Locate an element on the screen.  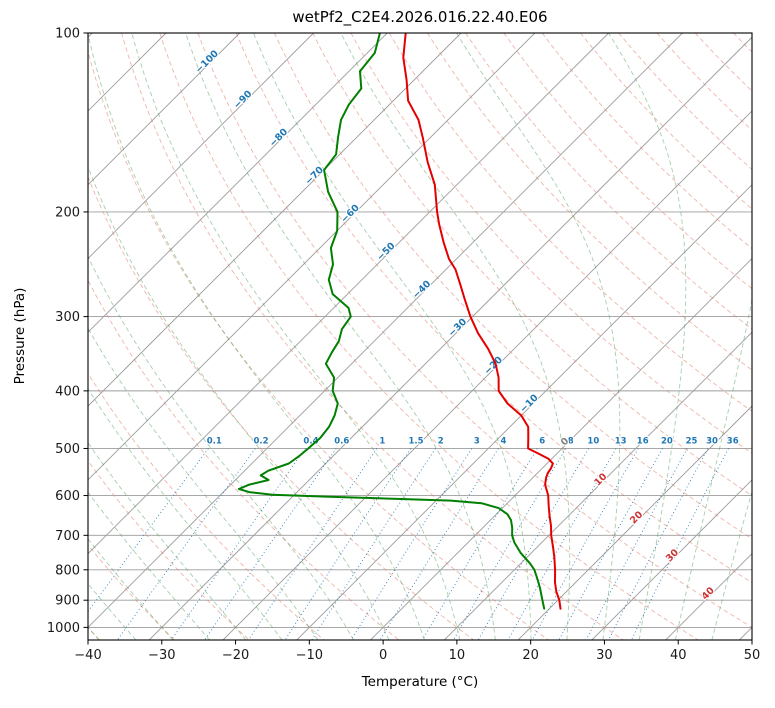
y-tick-label: 300 is located at coordinates (67, 317).